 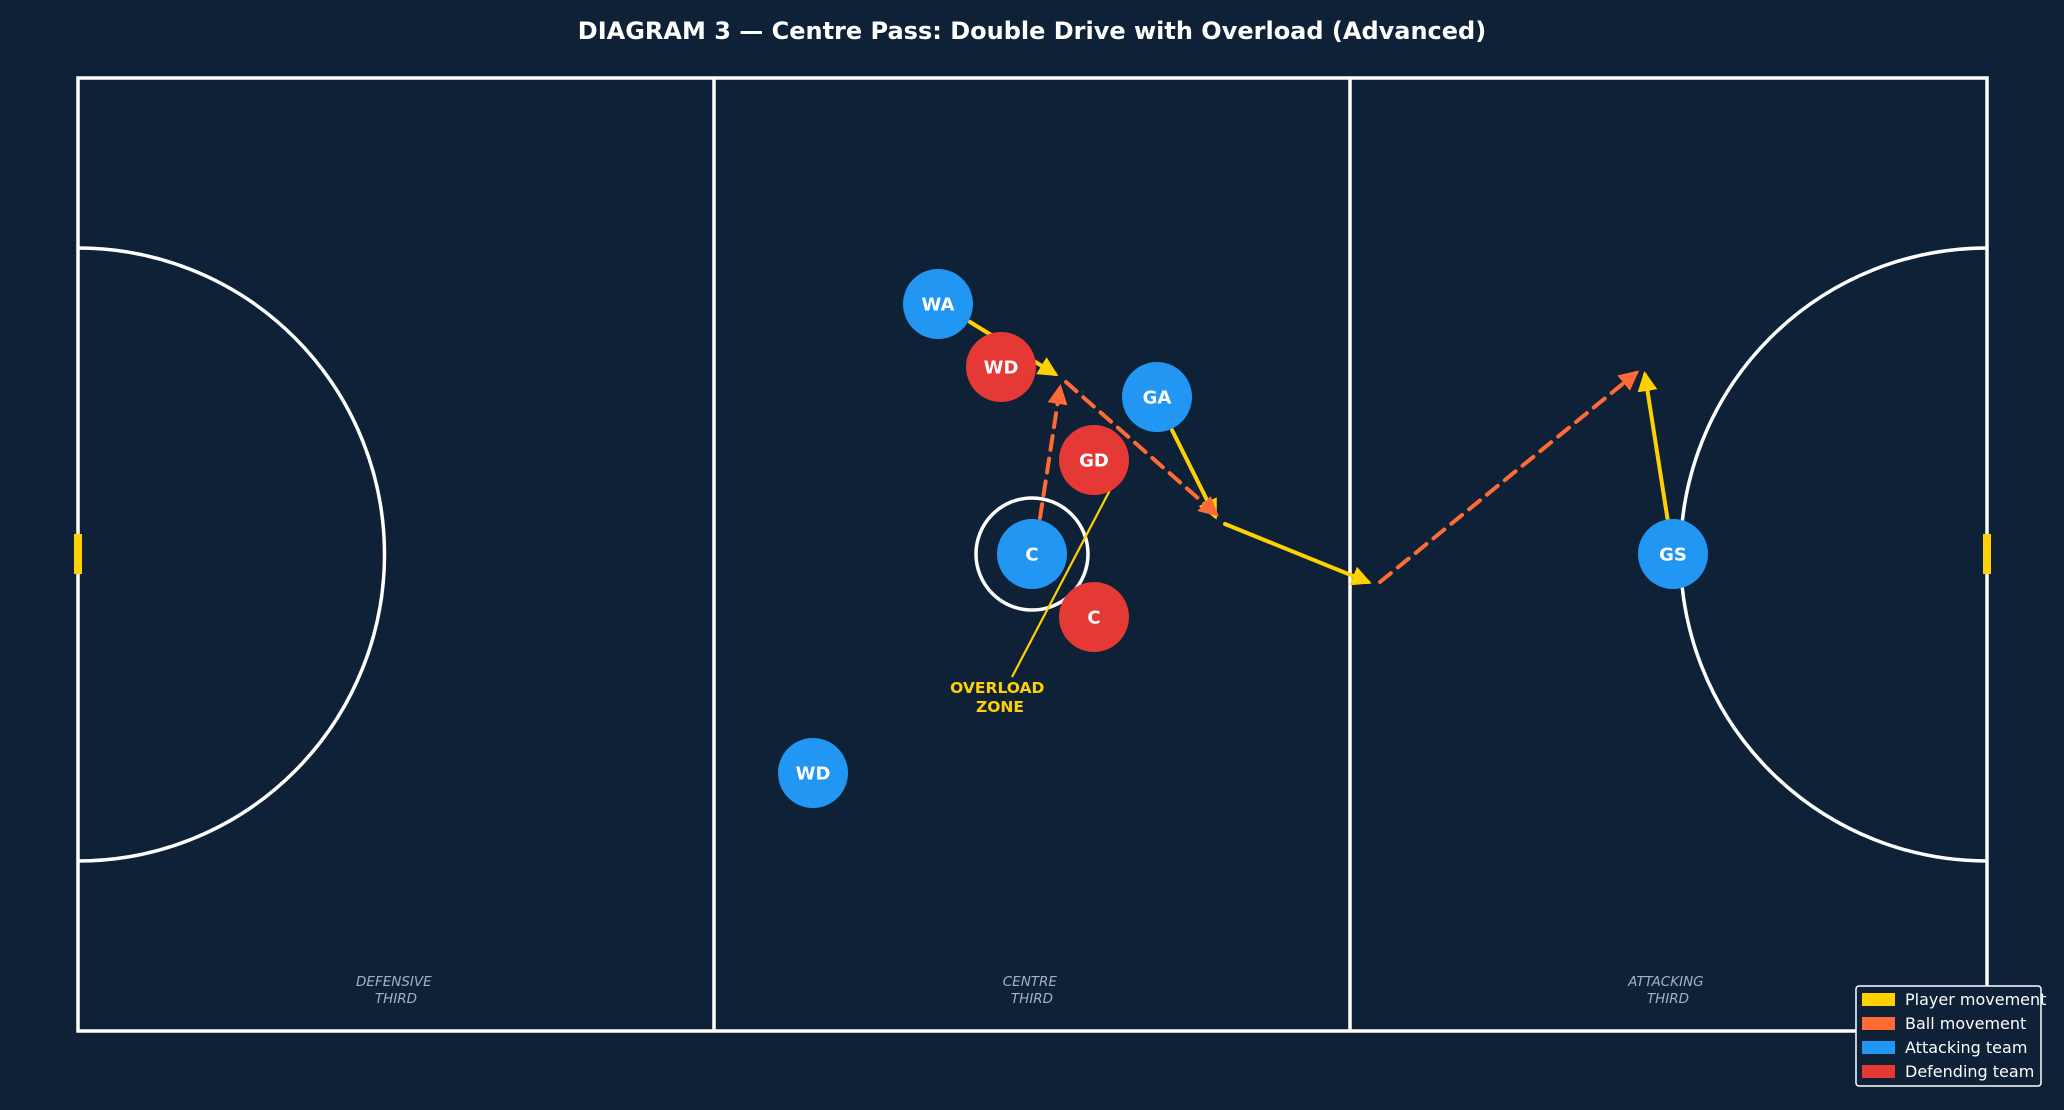 I want to click on attacker-c-label: C, so click(x=1031, y=555).